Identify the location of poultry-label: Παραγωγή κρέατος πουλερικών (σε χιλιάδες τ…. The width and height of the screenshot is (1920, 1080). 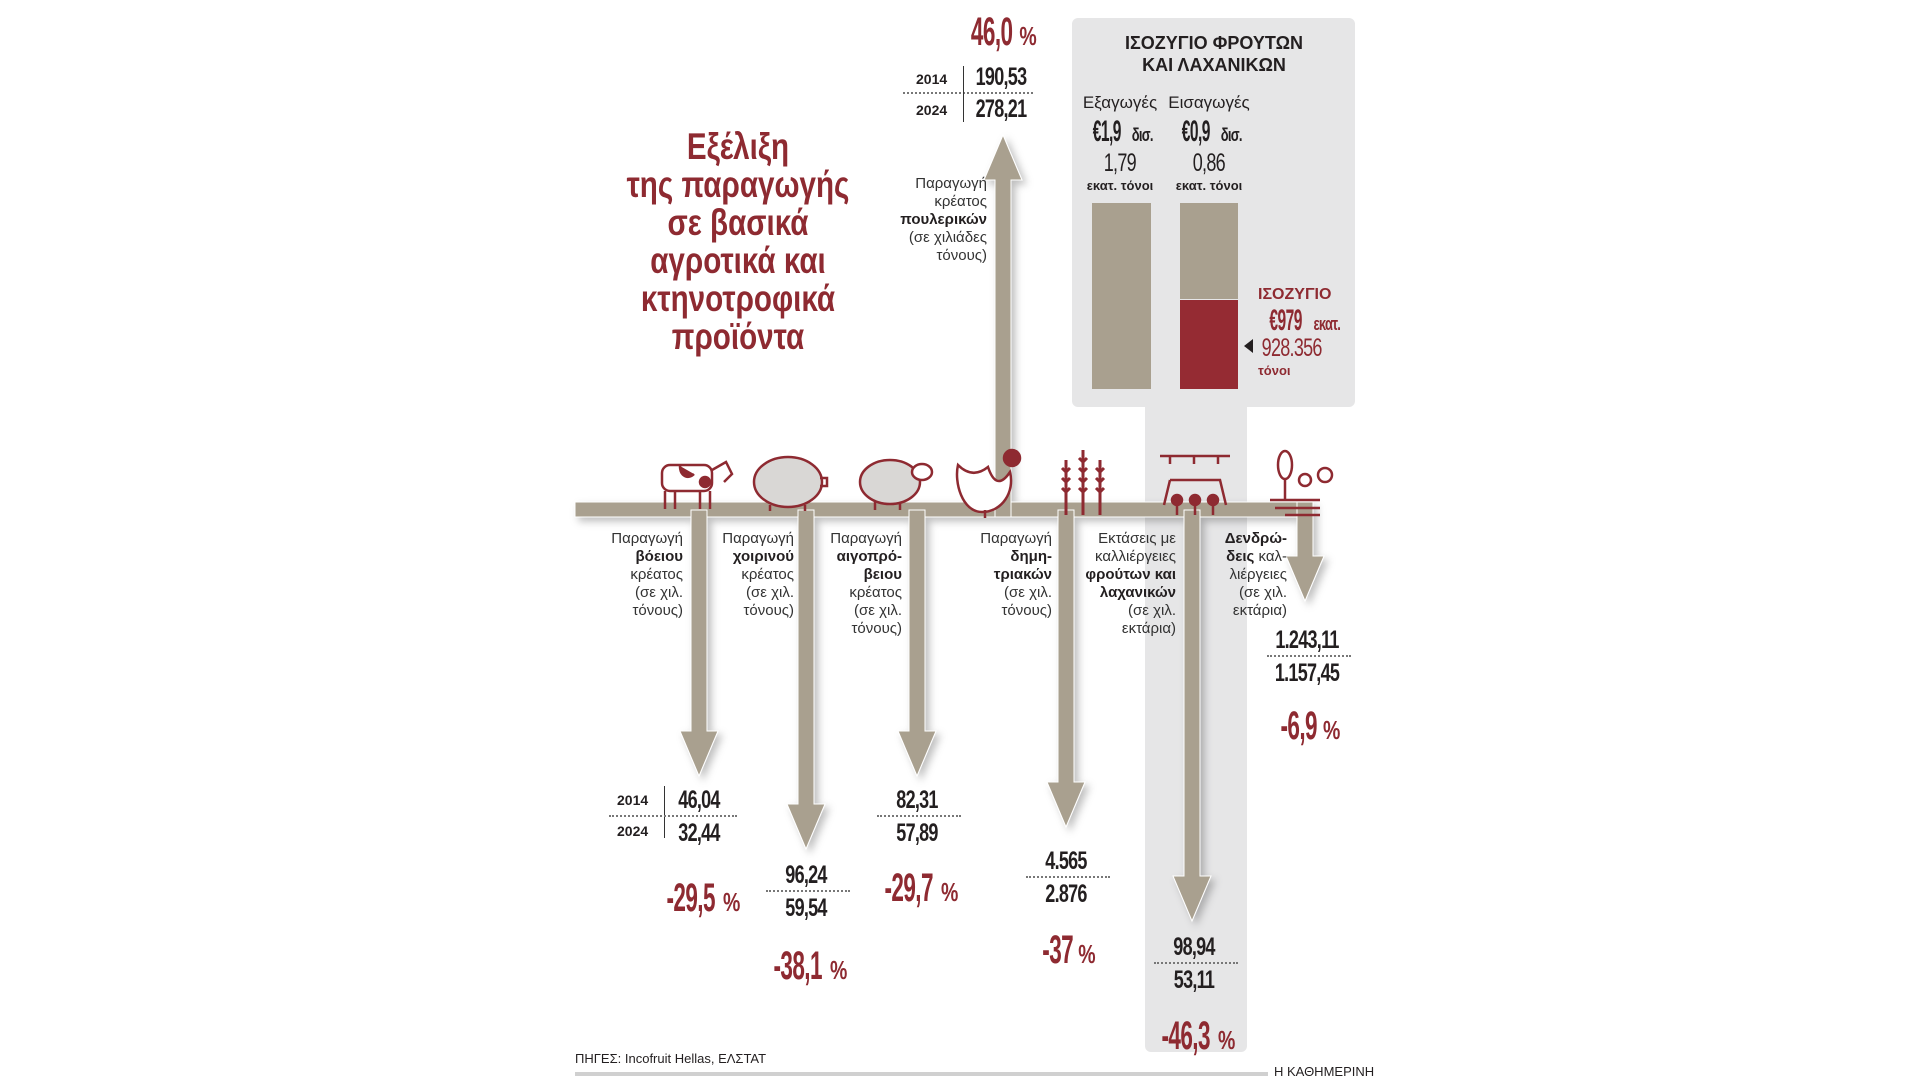
(943, 219).